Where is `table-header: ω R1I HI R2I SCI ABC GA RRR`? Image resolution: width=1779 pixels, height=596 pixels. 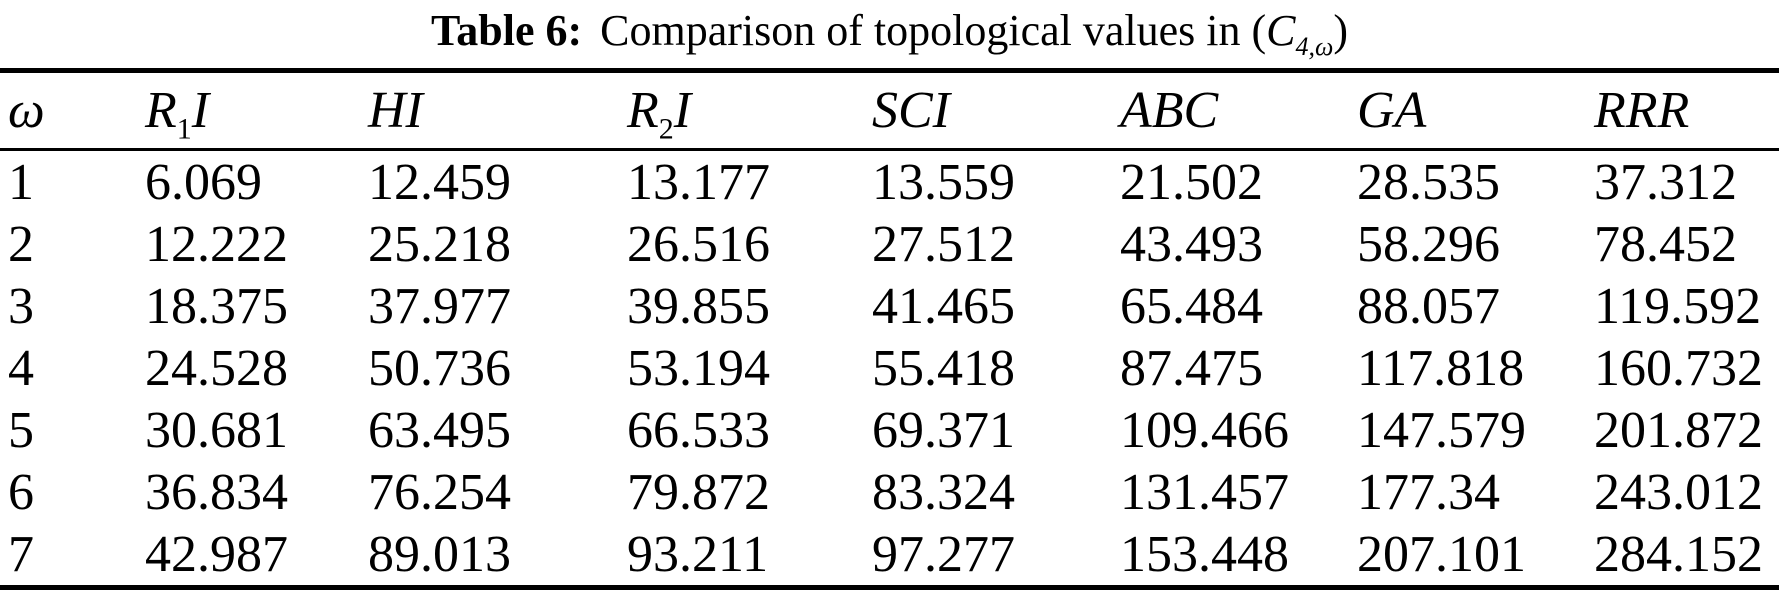 table-header: ω R1I HI R2I SCI ABC GA RRR is located at coordinates (889, 110).